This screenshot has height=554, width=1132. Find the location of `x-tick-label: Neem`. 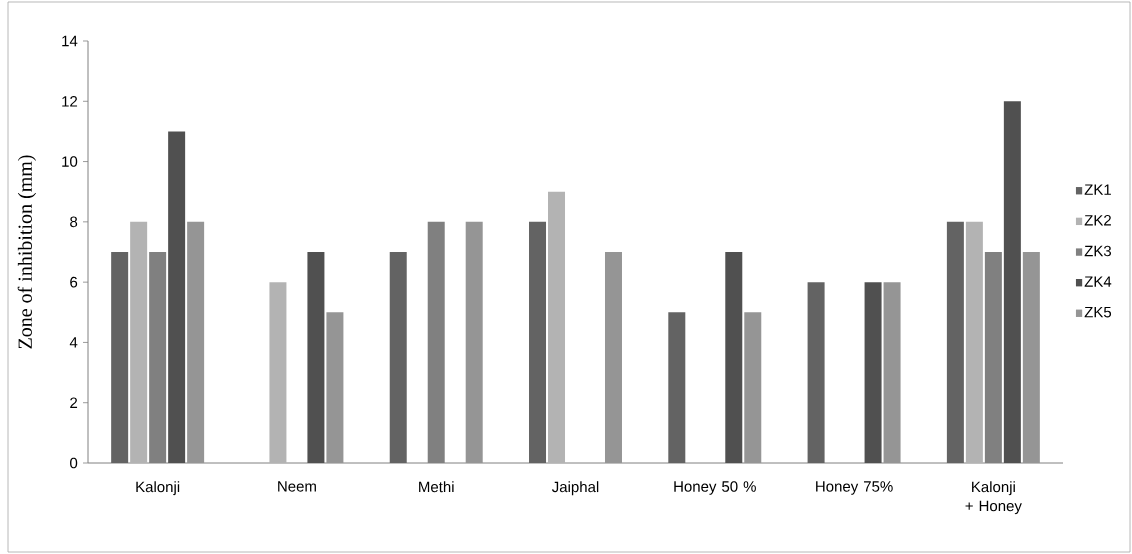

x-tick-label: Neem is located at coordinates (297, 486).